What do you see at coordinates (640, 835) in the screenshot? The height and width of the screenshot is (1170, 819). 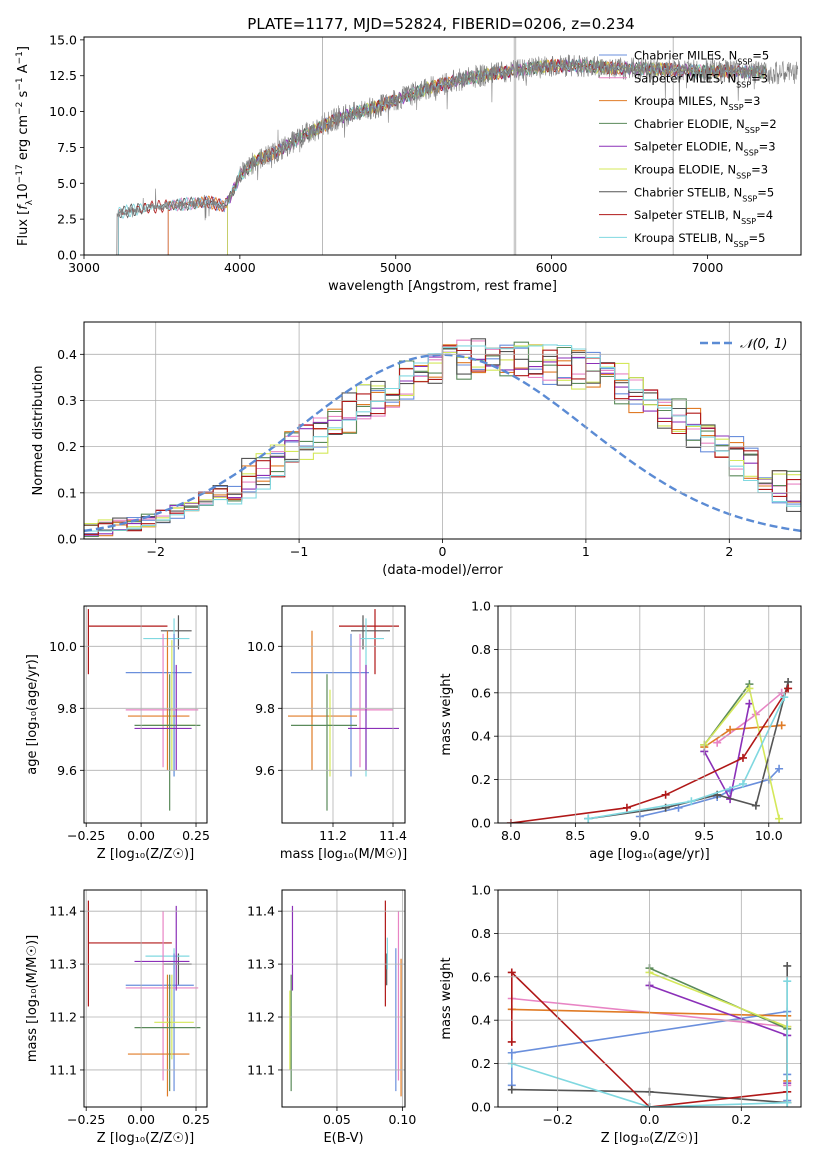 I see `x-tick-label: 9.0` at bounding box center [640, 835].